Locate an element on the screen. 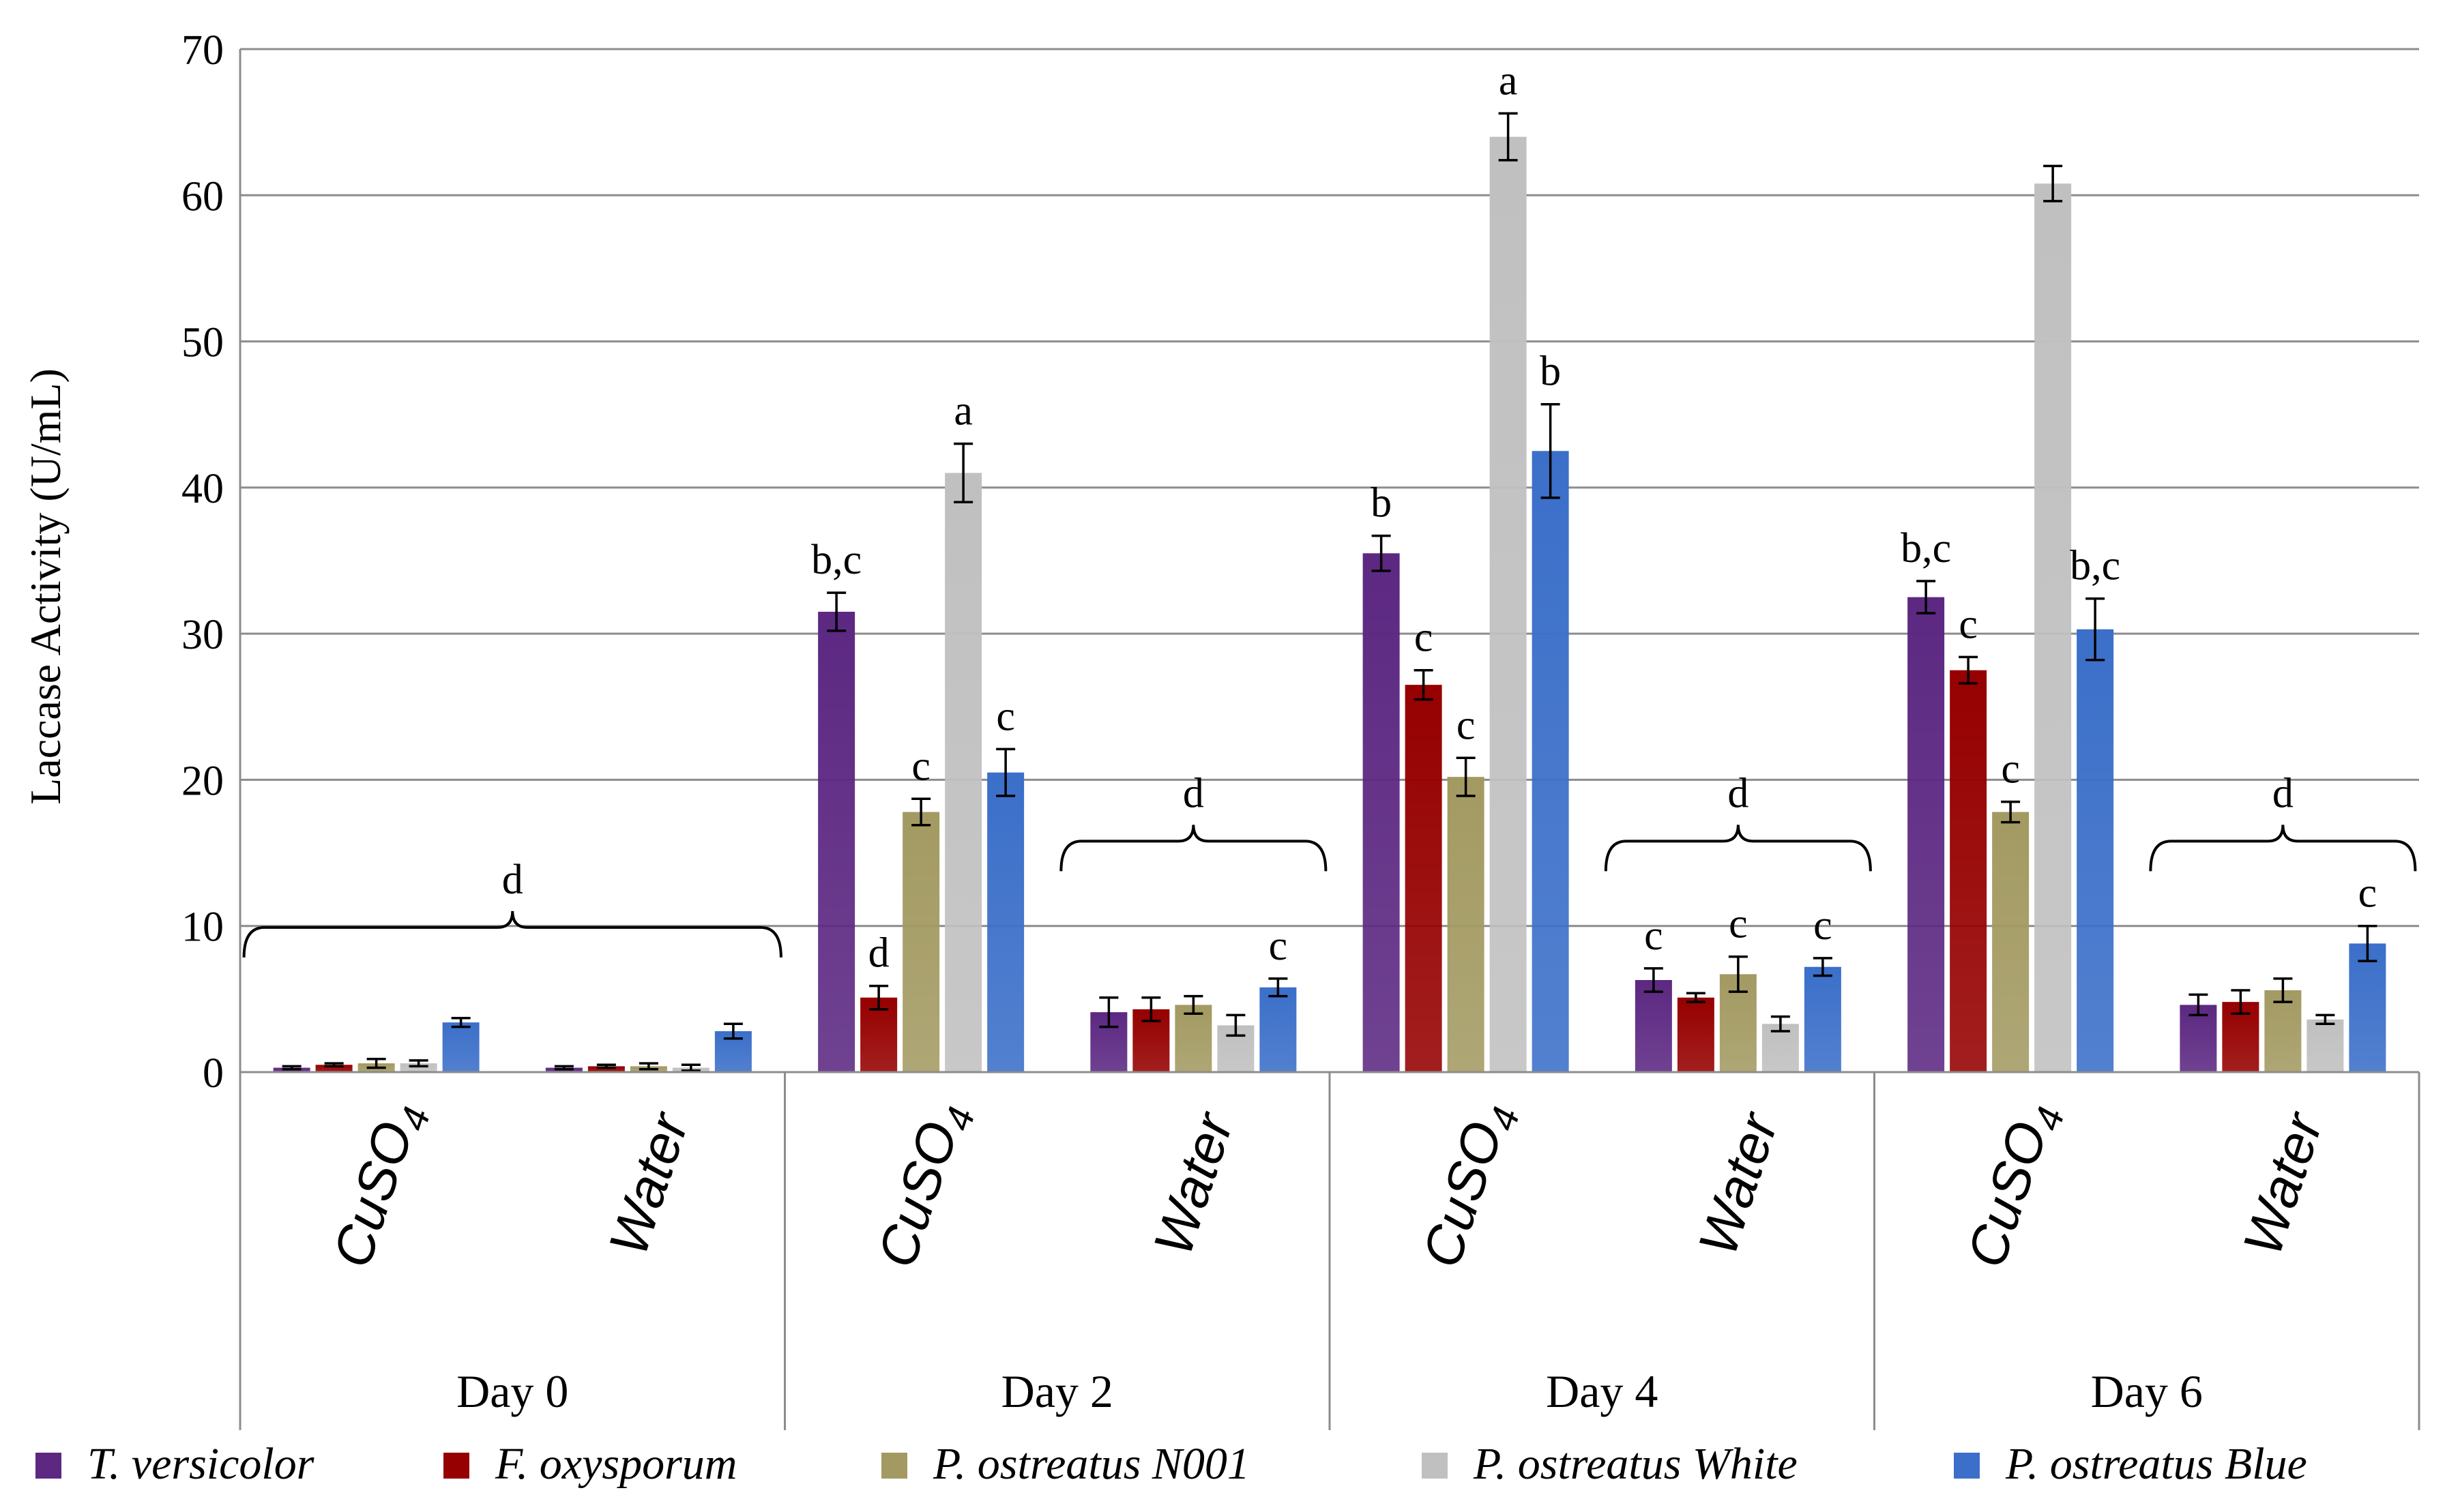 The image size is (2445, 1512). y-tick-label: 70 is located at coordinates (202, 50).